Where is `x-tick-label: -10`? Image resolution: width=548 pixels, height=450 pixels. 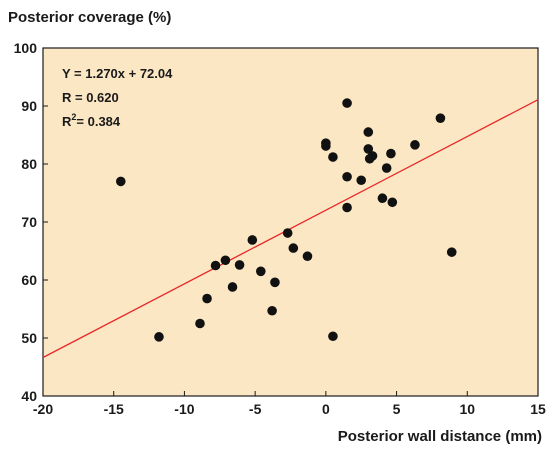 x-tick-label: -10 is located at coordinates (184, 409).